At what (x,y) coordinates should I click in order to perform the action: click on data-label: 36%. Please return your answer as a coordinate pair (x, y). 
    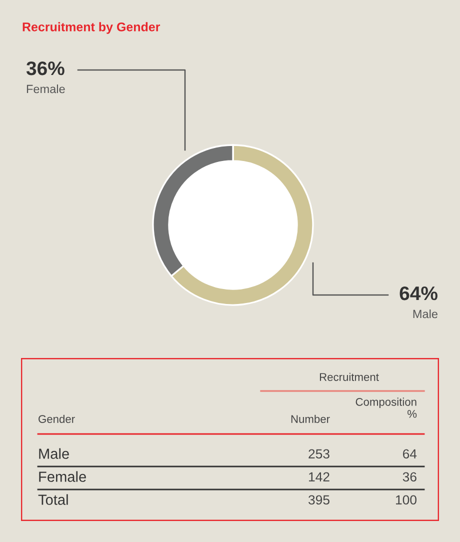
    Looking at the image, I should click on (45, 68).